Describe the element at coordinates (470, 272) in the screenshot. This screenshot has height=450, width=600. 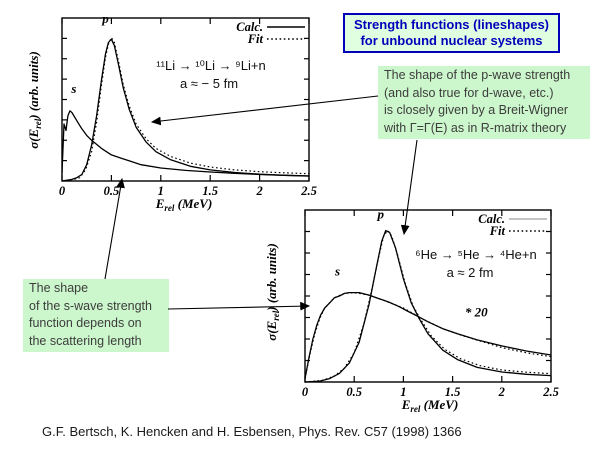
I see `he-scattering-length-label: a ≈ 2 fm` at that location.